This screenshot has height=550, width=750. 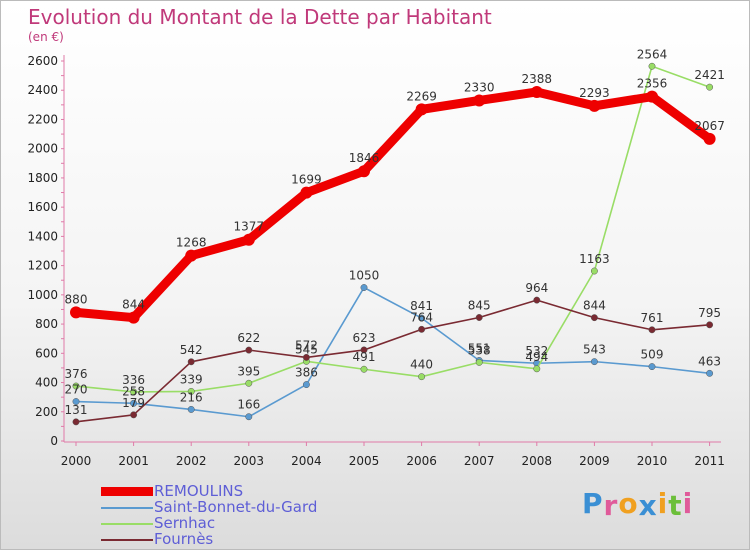 I want to click on y-tick-label: 2600, so click(x=42, y=61).